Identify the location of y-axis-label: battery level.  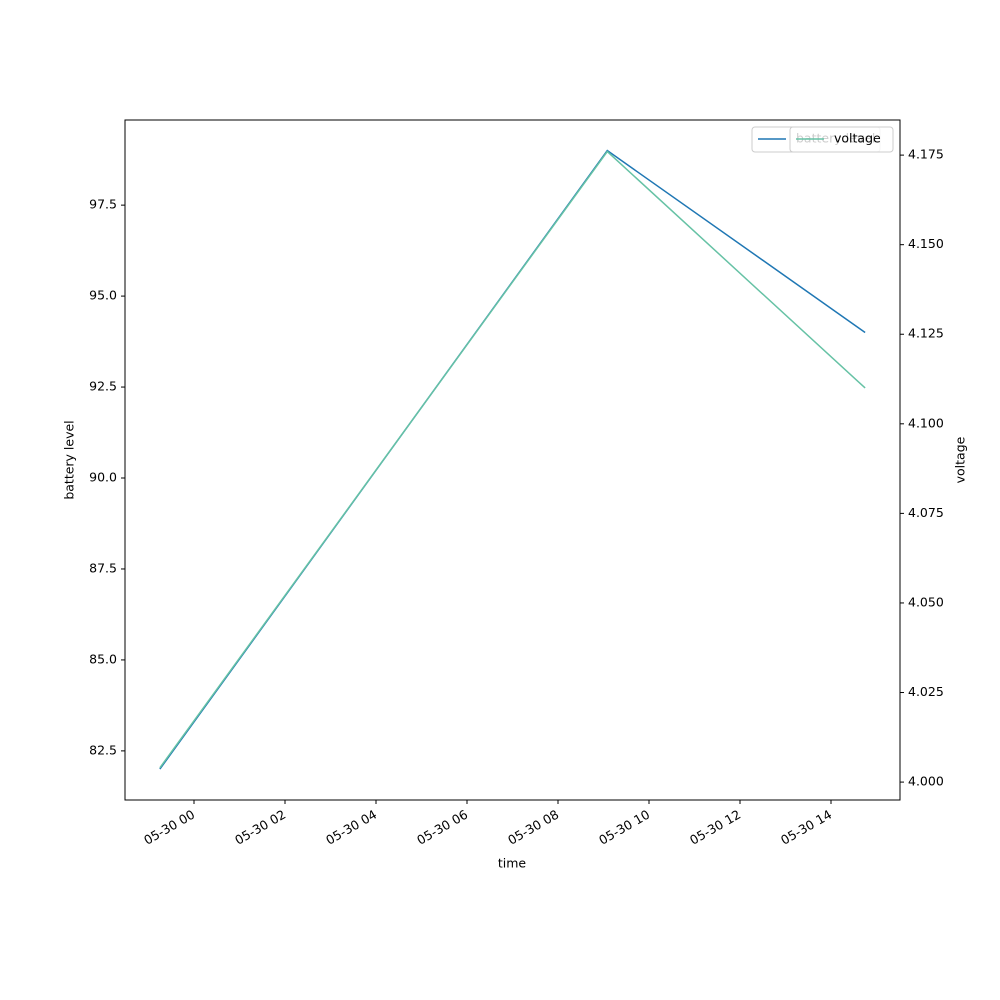
(69, 459).